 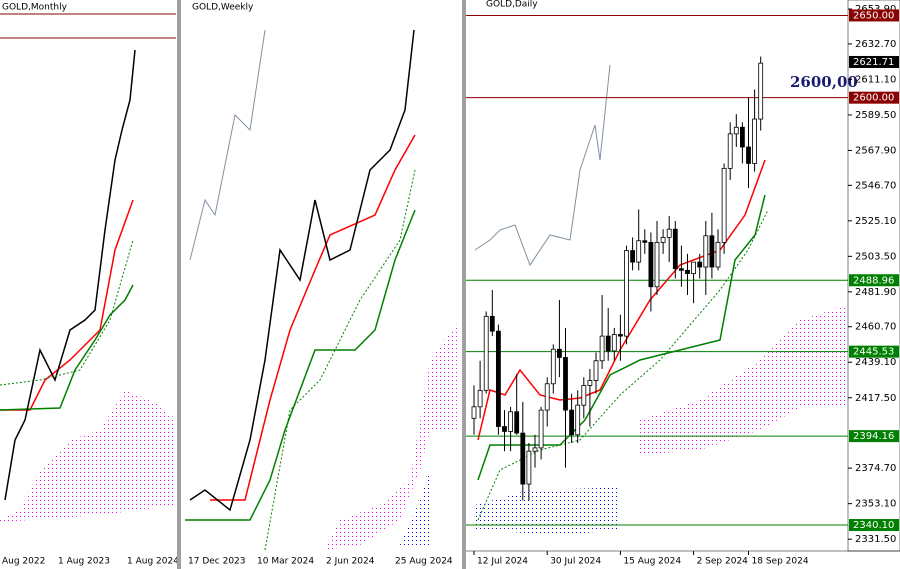 What do you see at coordinates (35, 8) in the screenshot?
I see `panel-title: GOLD,Monthly` at bounding box center [35, 8].